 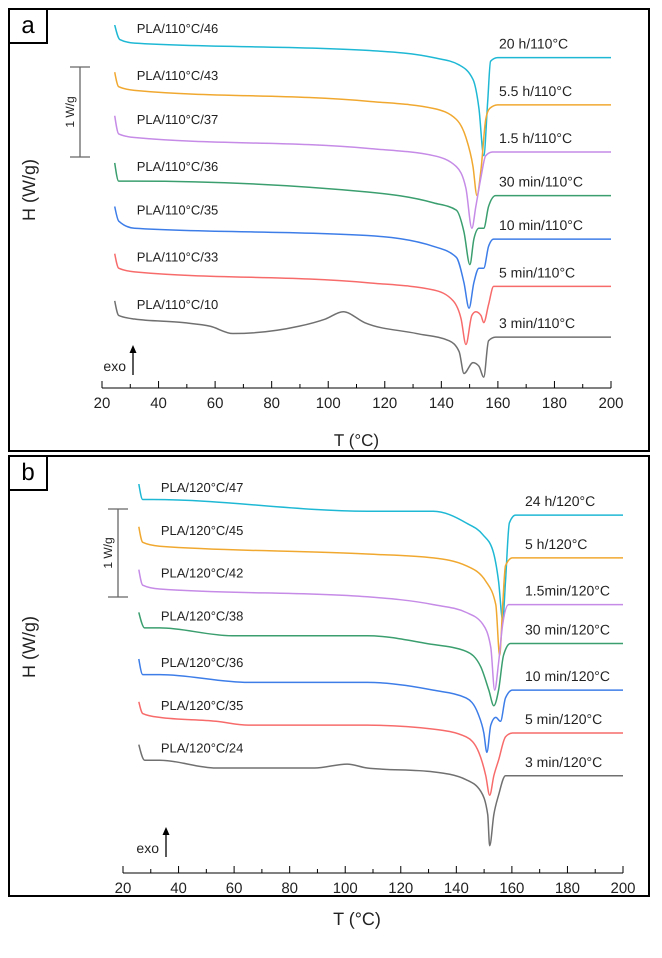 I want to click on series-label: PLA/120°C/47, so click(x=202, y=487).